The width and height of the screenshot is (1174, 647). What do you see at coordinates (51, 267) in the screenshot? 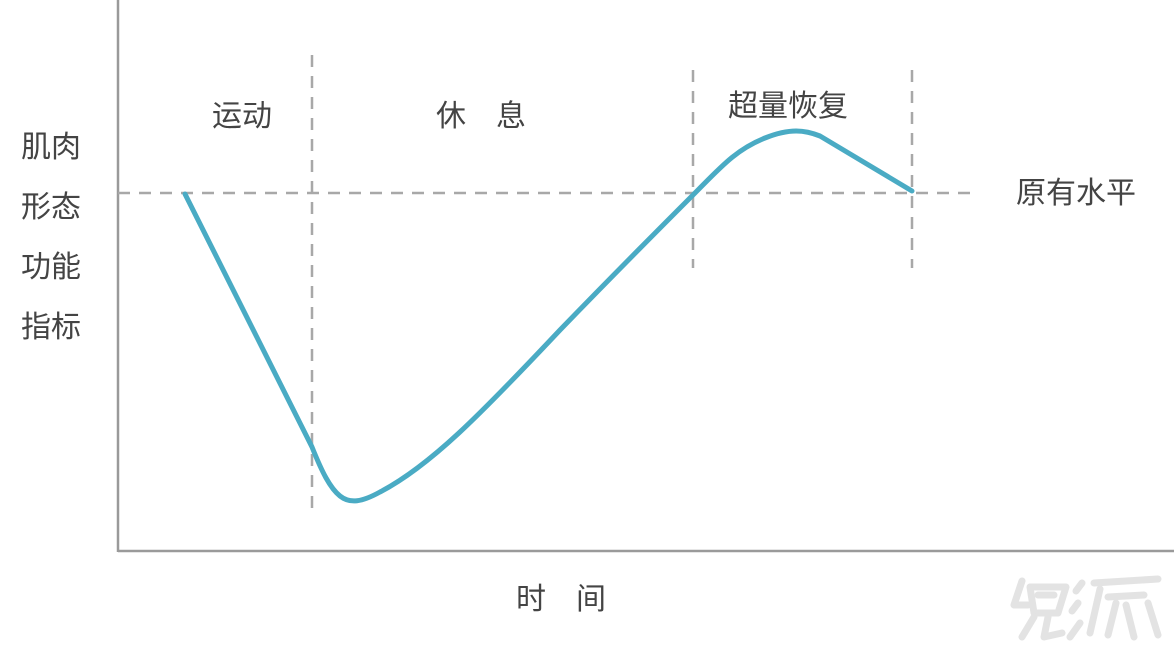
I see `y-axis-label-line: 功能` at bounding box center [51, 267].